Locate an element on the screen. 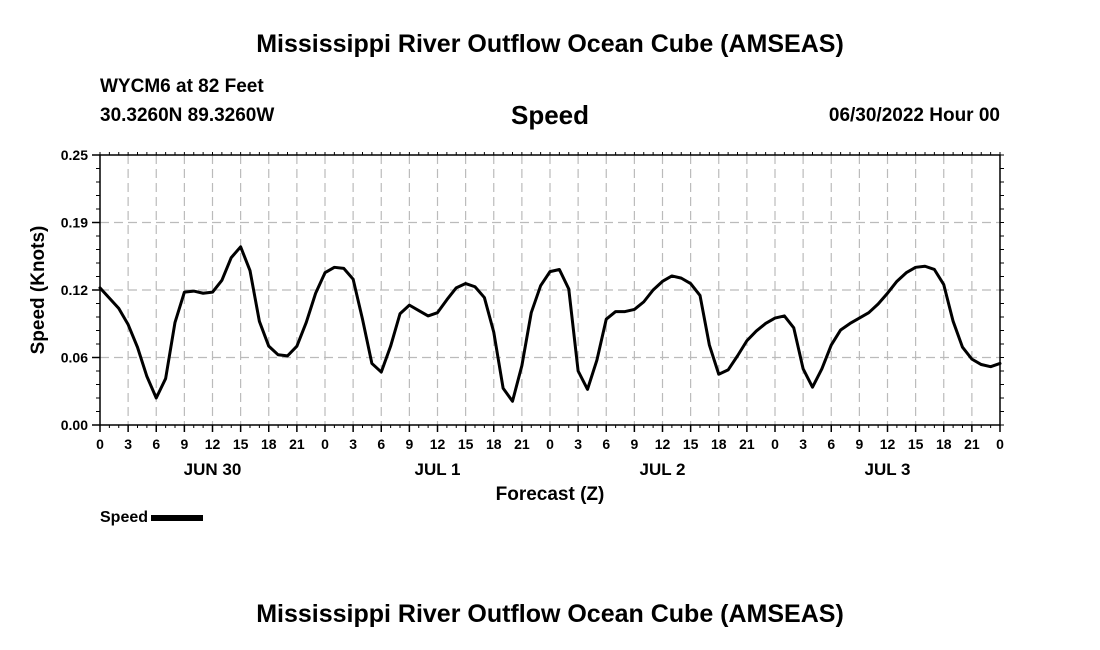  variable-title: Speed is located at coordinates (550, 115).